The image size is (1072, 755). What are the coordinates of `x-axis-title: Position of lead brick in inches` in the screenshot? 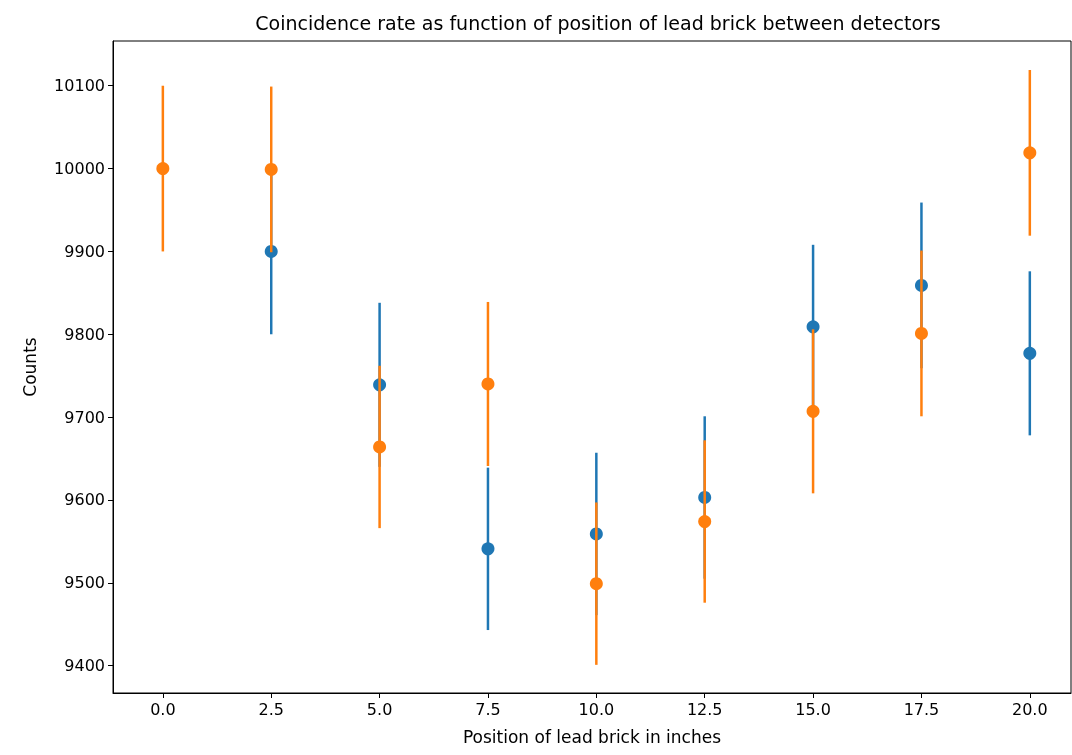 It's located at (592, 736).